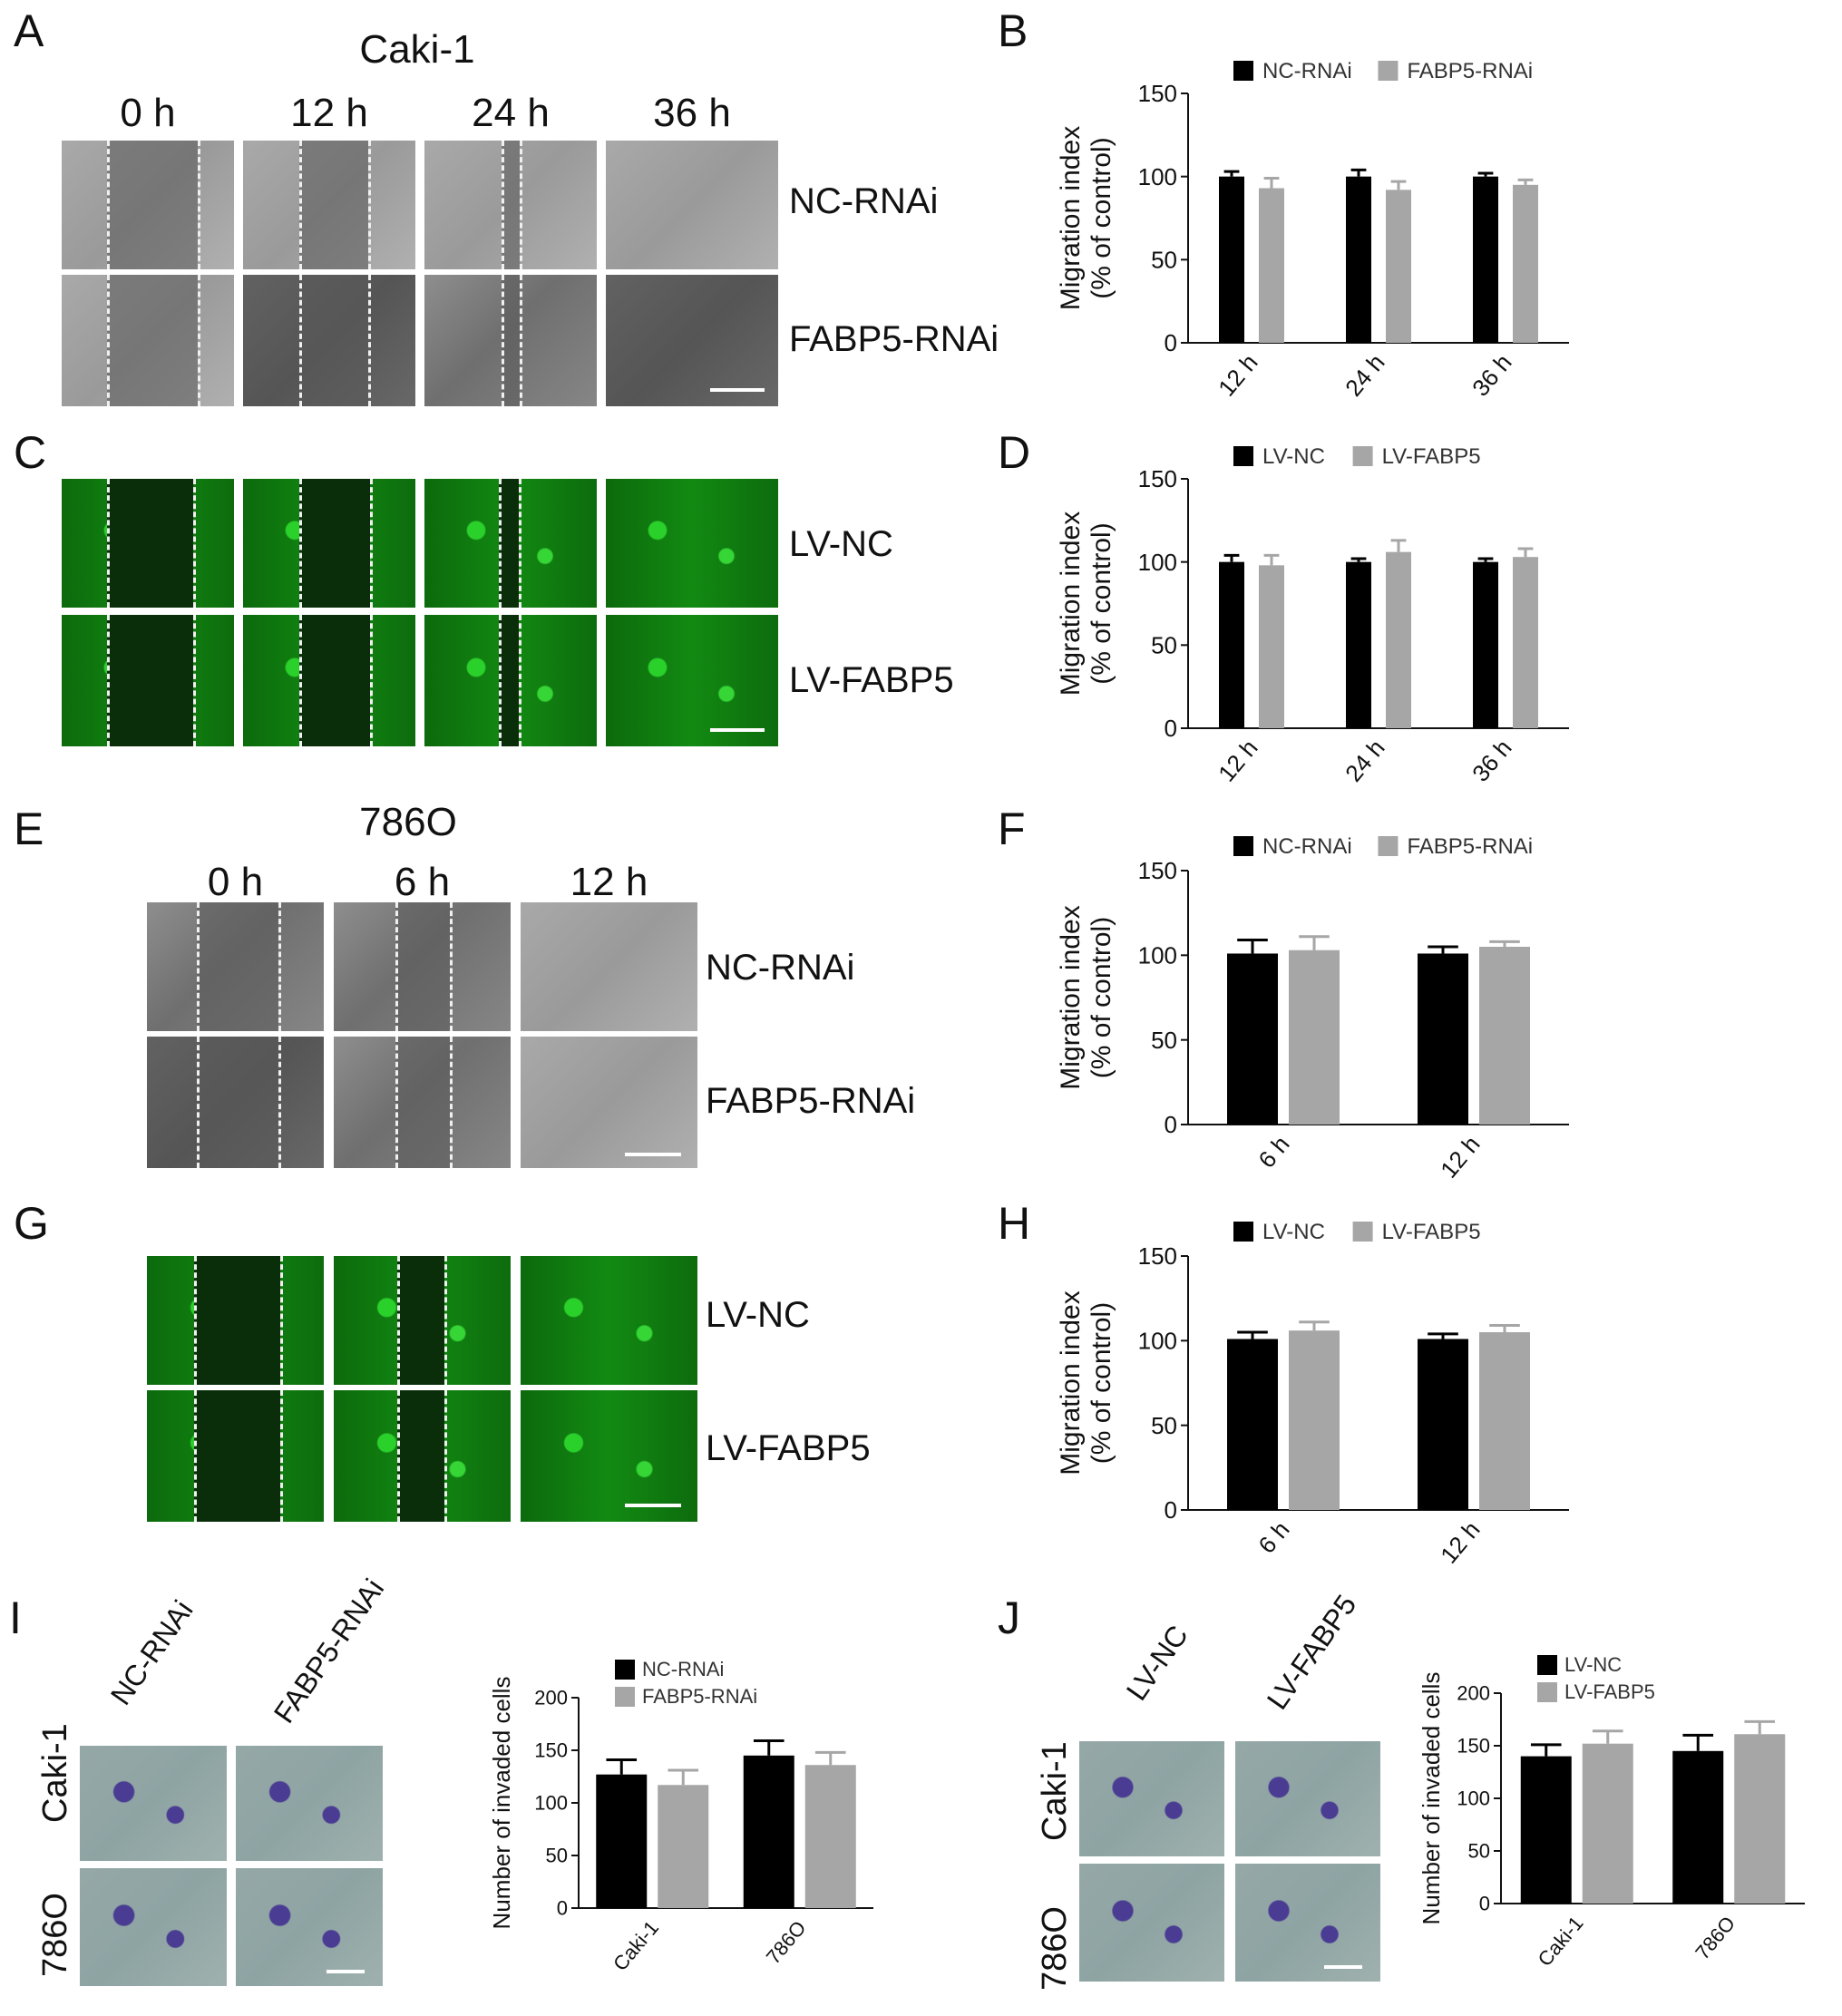 The width and height of the screenshot is (1842, 2016). Describe the element at coordinates (408, 822) in the screenshot. I see `panel-e-cell-line: 786O` at that location.